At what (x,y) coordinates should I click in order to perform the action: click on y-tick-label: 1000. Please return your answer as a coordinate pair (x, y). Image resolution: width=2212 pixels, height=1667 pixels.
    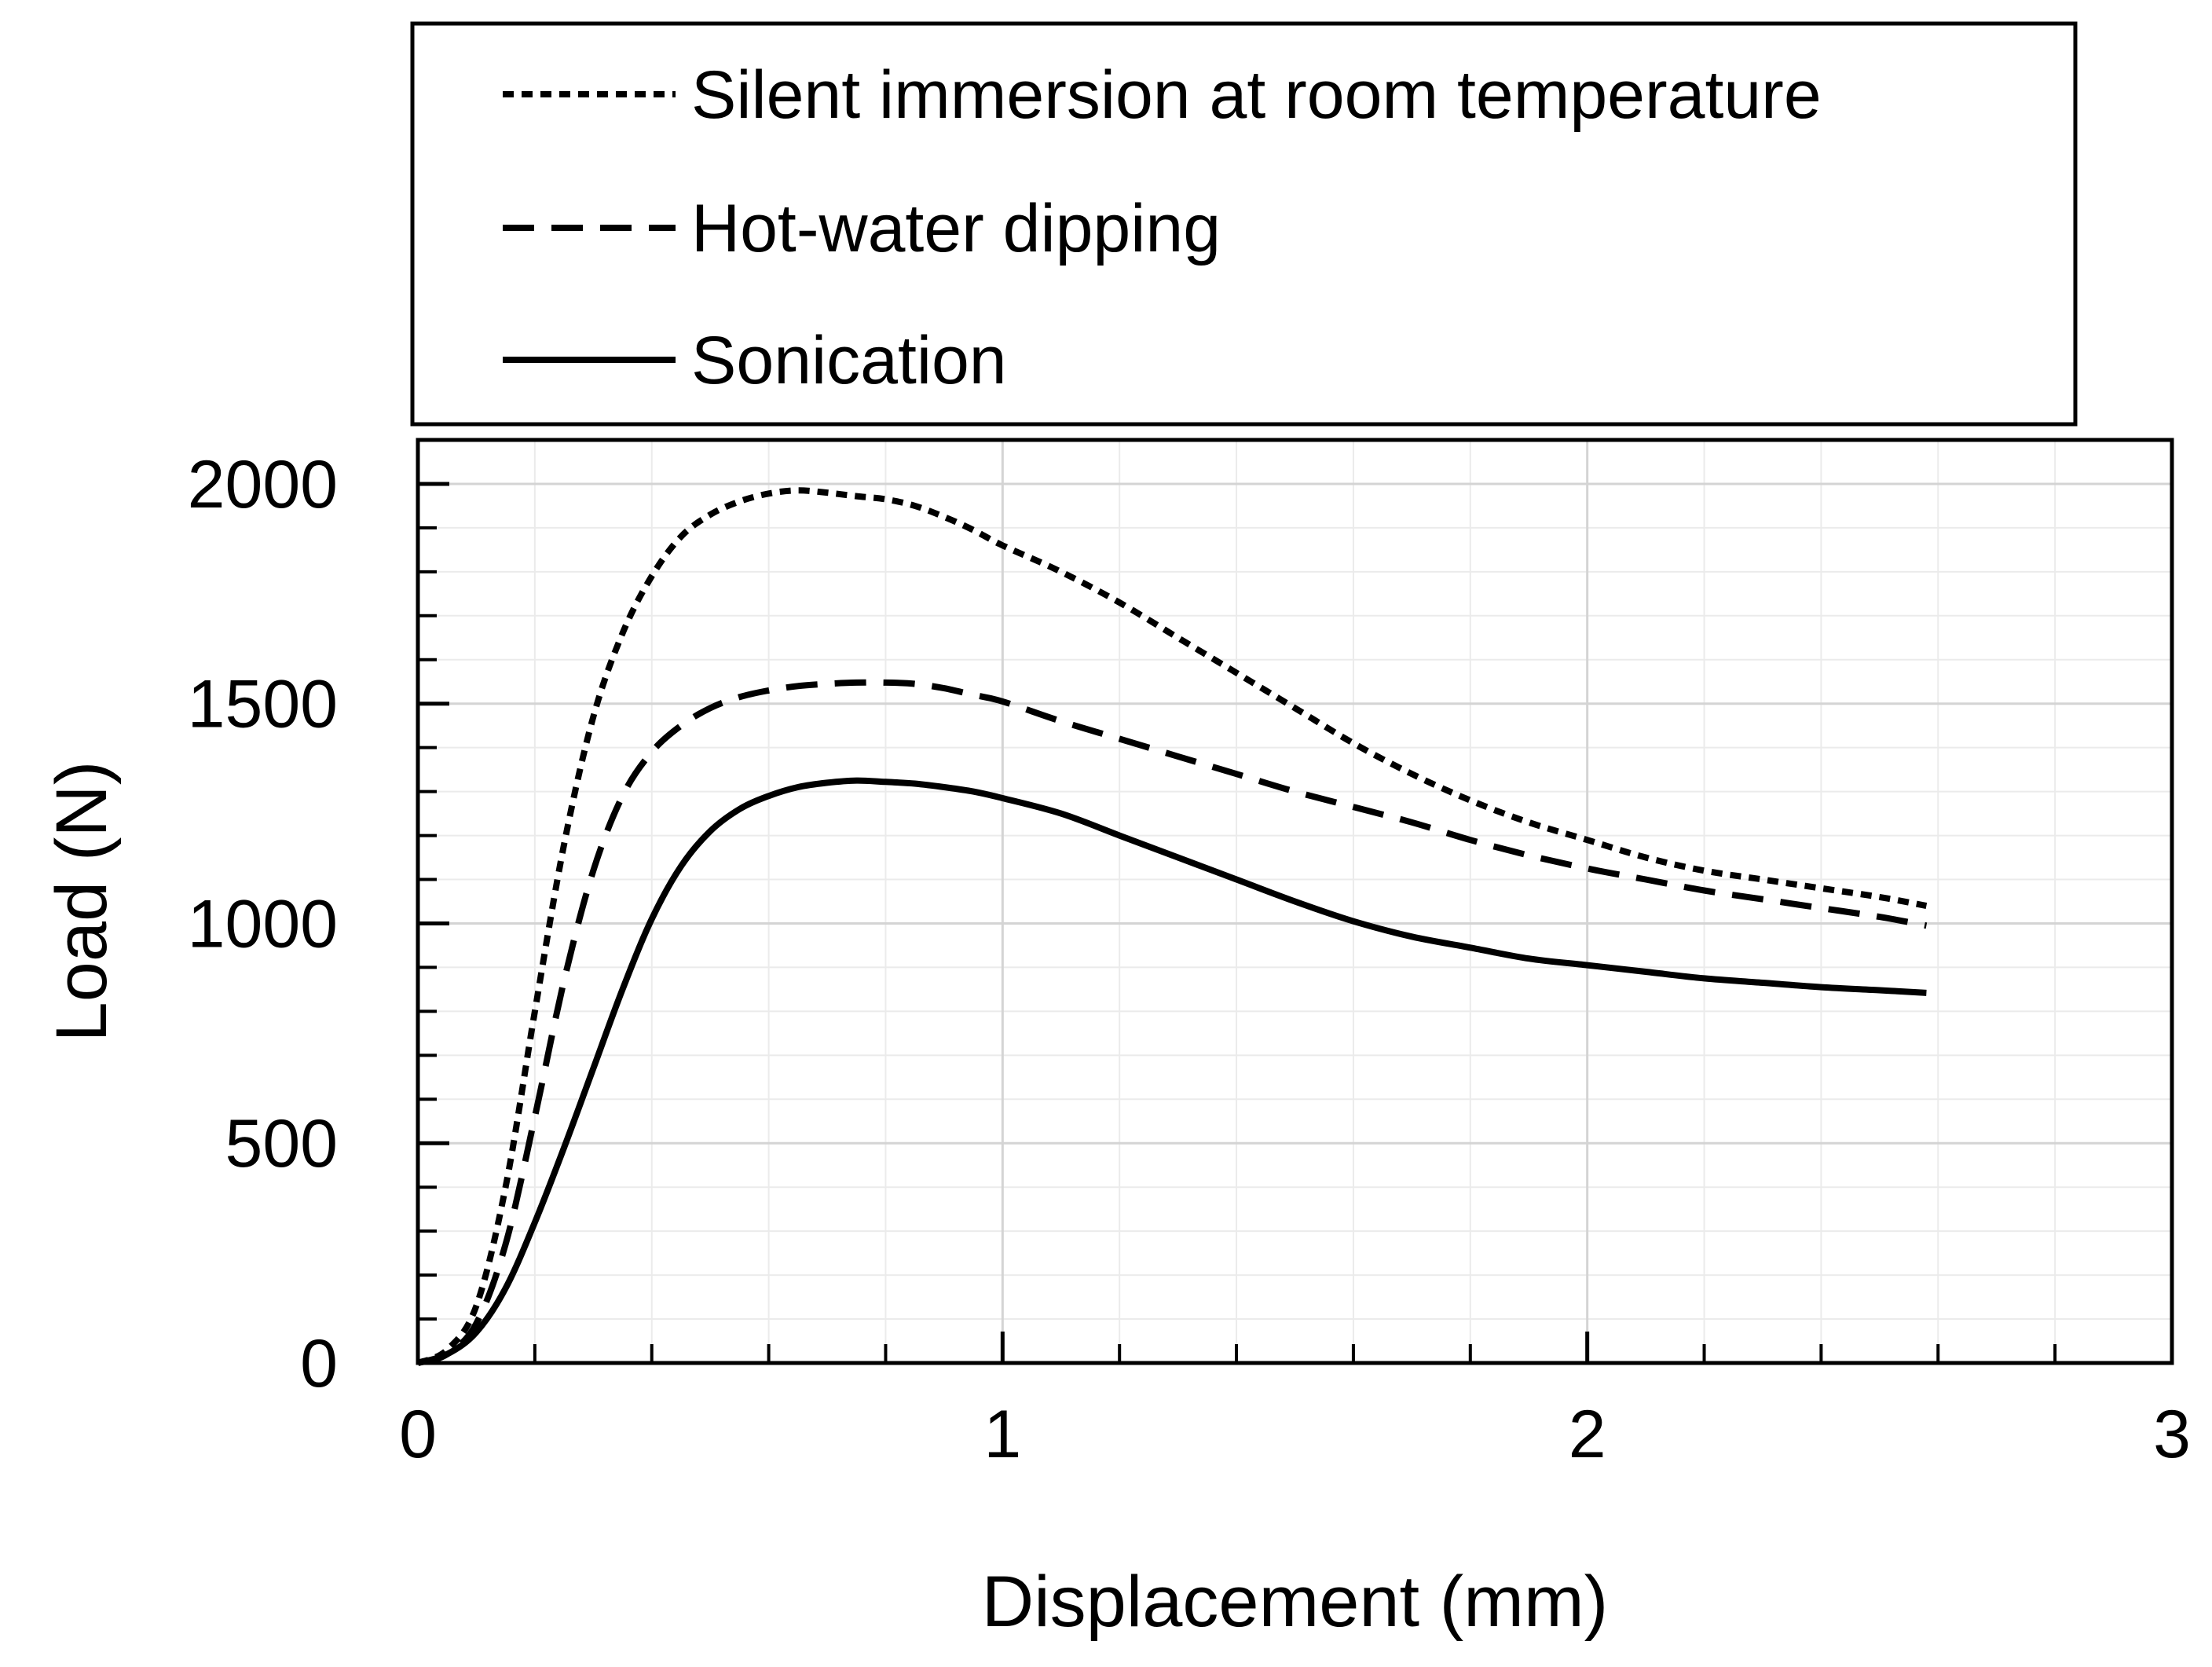
    Looking at the image, I should click on (263, 924).